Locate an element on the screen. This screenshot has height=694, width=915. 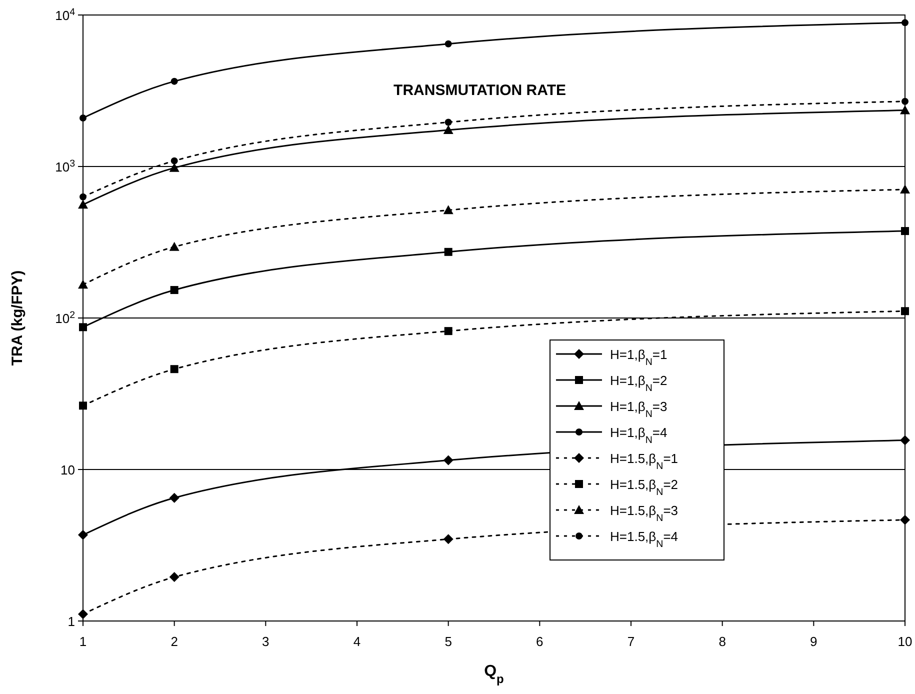
legend-label: H=1.5,β$_{N}$=1 is located at coordinates (644, 461).